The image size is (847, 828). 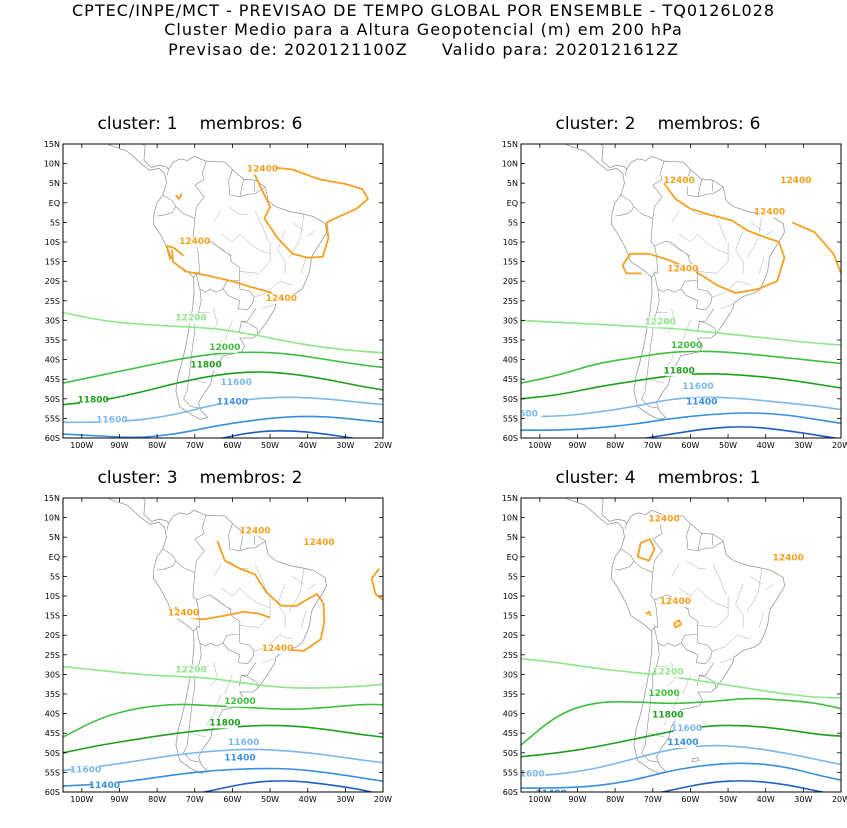 What do you see at coordinates (630, 478) in the screenshot?
I see `cluster-number: 4` at bounding box center [630, 478].